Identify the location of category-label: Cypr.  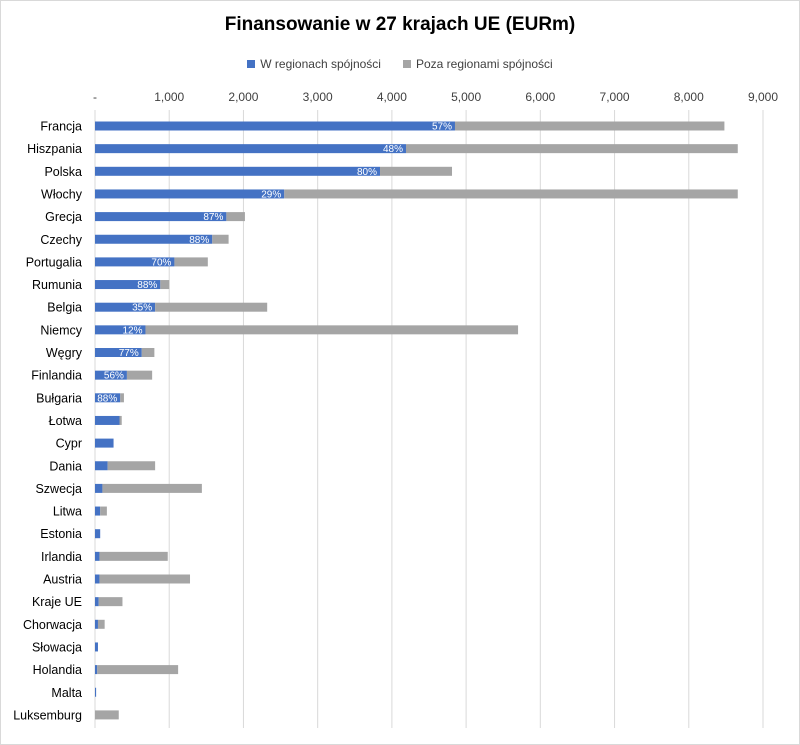
(69, 444).